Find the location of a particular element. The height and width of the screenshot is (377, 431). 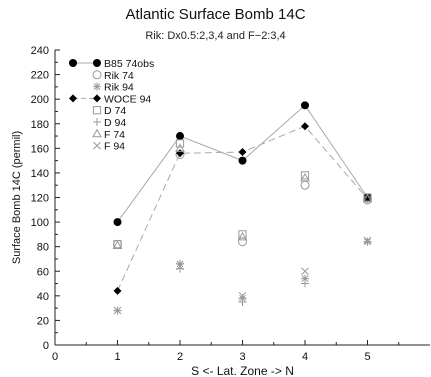

chart-subtitle: Rik: Dx0.5:2,3,4 and F−2:3,4 is located at coordinates (215, 36).